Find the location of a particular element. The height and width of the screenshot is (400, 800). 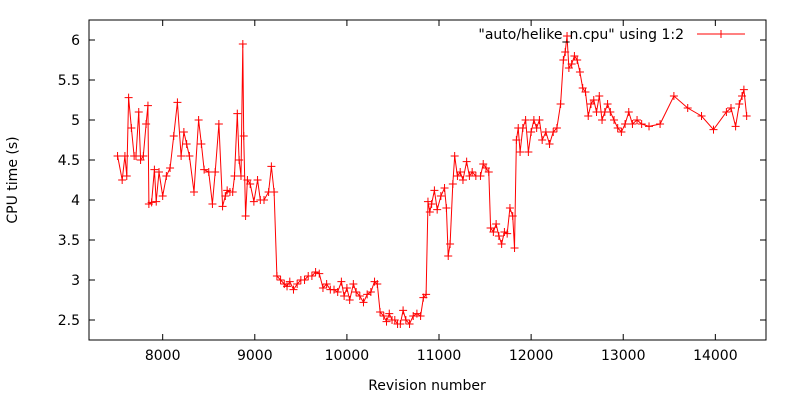

x-tick-labels: 8000 9000 10000 11000 12000 13000 14000 is located at coordinates (441, 356).